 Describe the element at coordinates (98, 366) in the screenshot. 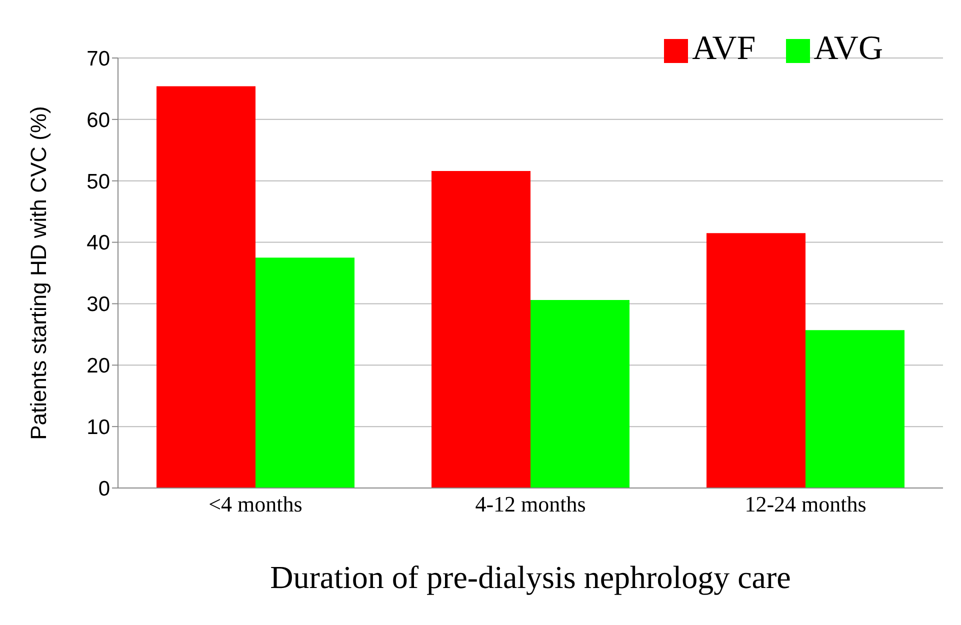

I see `y-tick-label: 20` at that location.